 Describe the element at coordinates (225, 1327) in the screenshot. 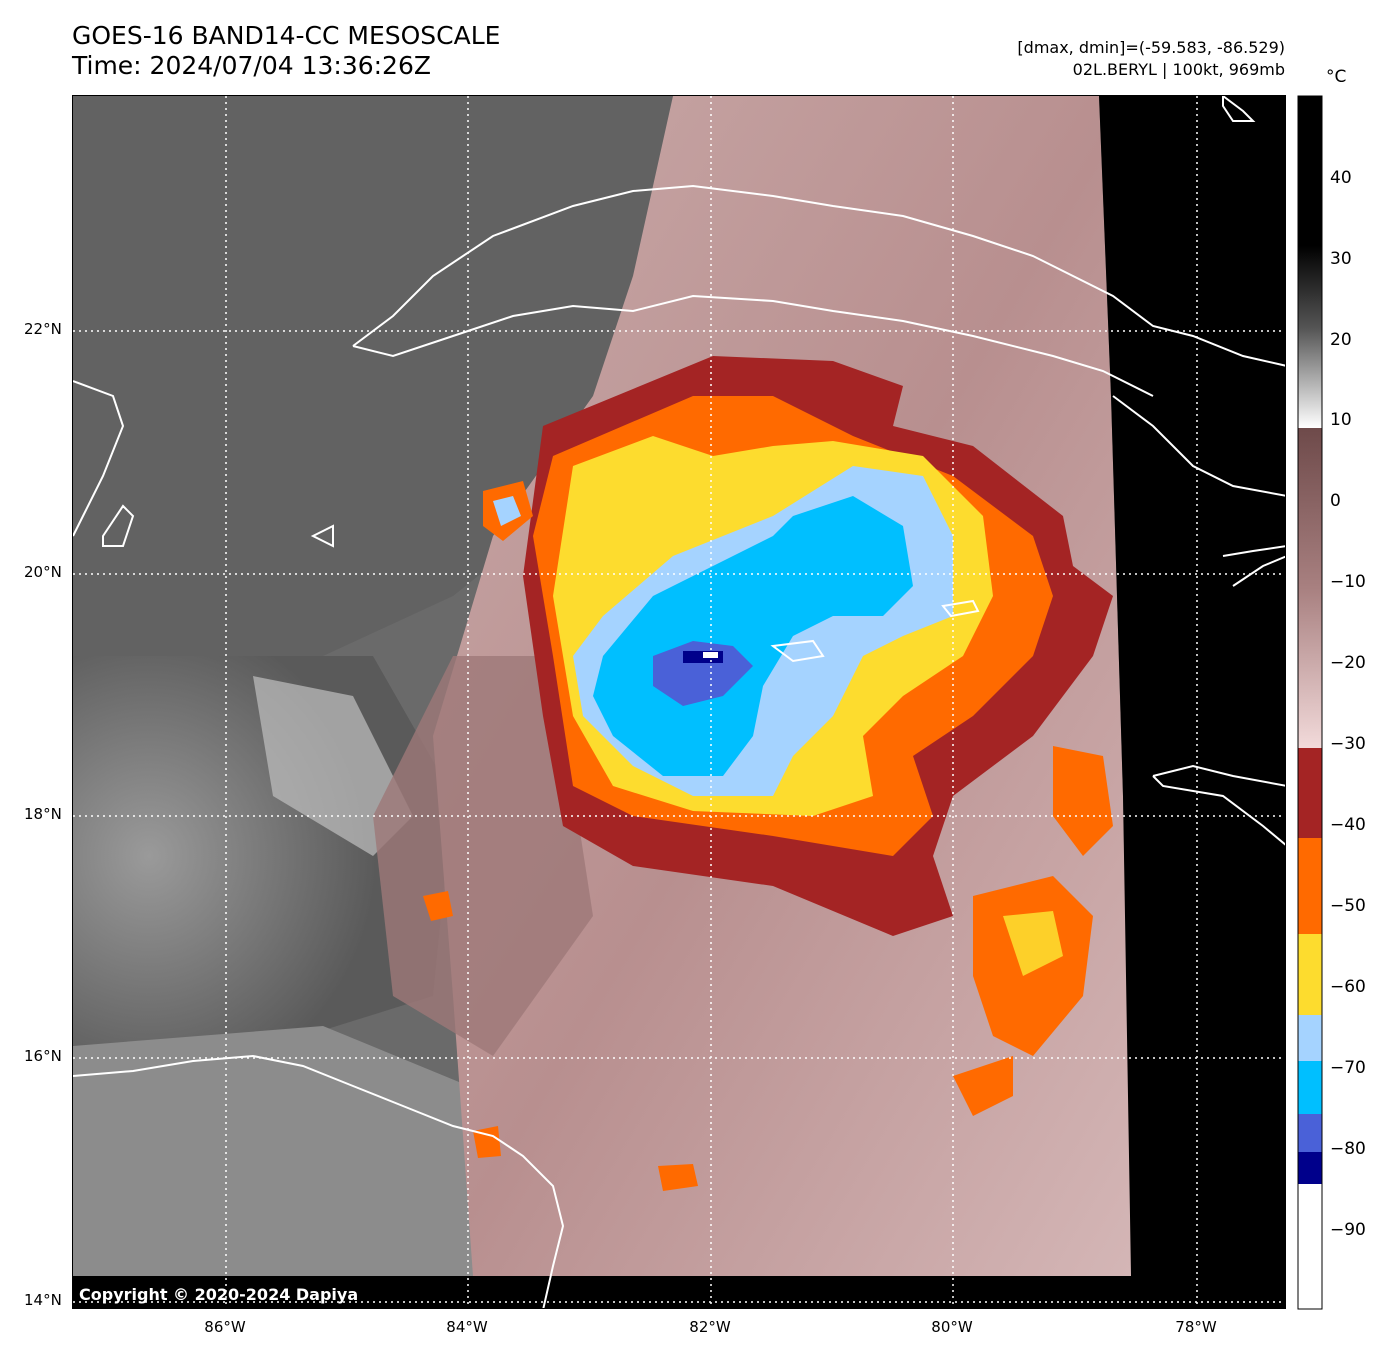

I see `lon-label-86w: 86°W` at that location.